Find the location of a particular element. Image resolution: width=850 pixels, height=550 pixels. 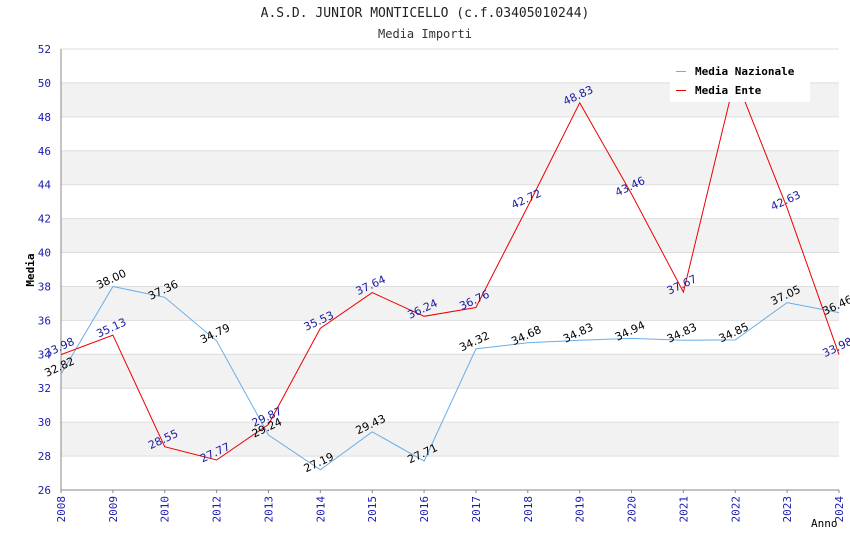

legend-swatch-ente is located at coordinates (681, 90).